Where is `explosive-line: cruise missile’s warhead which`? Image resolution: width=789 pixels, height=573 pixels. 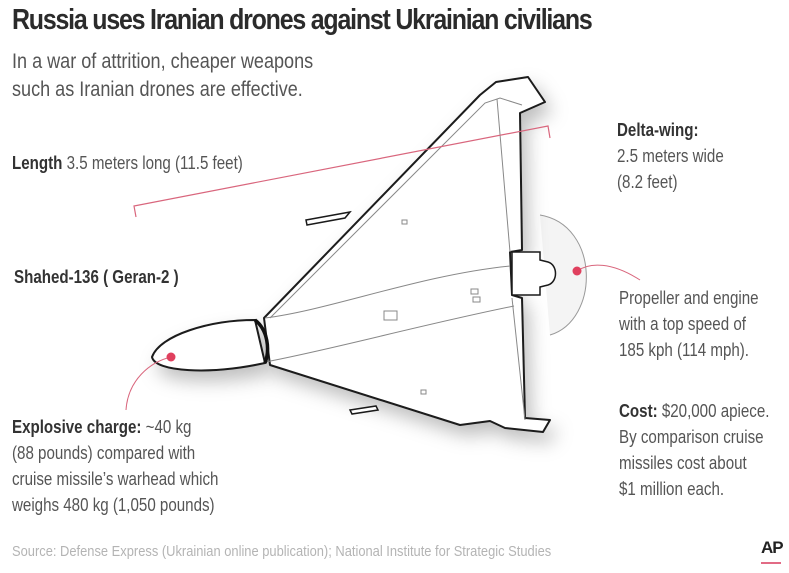
explosive-line: cruise missile’s warhead which is located at coordinates (115, 479).